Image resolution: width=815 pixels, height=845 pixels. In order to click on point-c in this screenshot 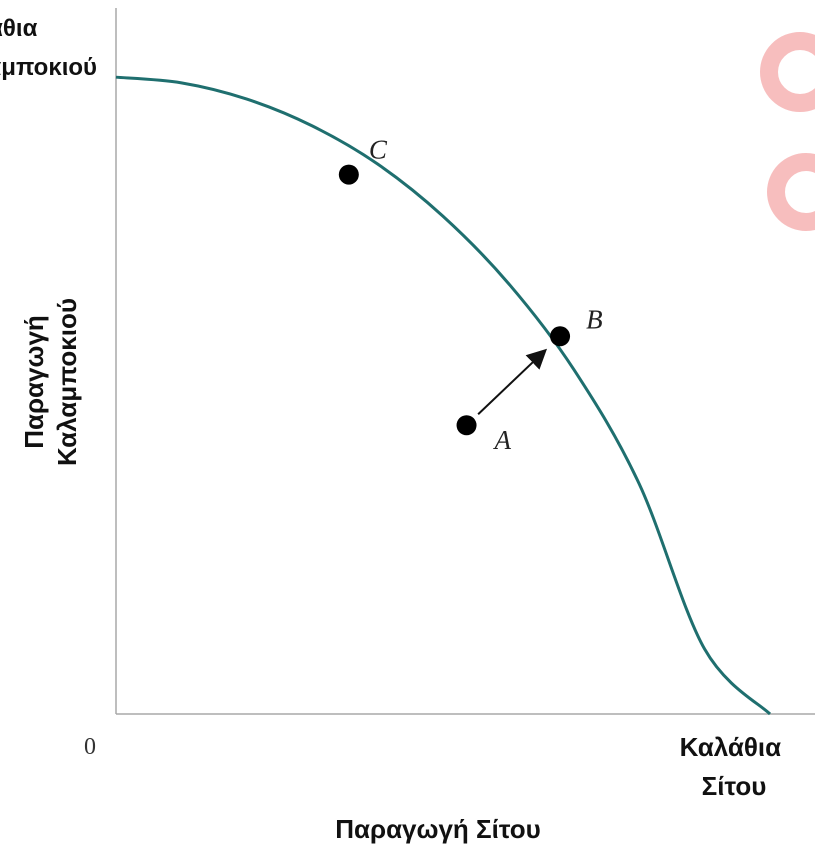, I will do `click(348, 174)`.